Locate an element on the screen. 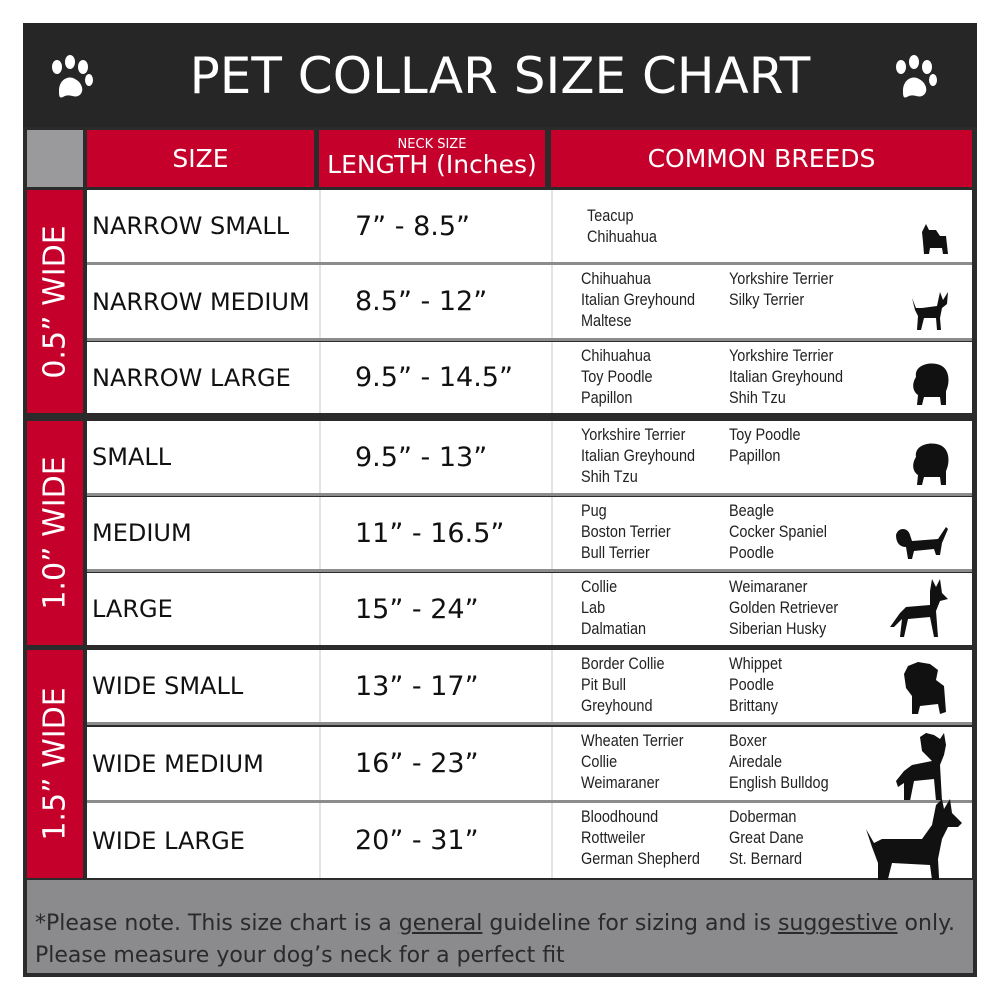 Image resolution: width=1000 pixels, height=1000 pixels. breeds-column-2: Doberman Great Dane St. Bernard is located at coordinates (766, 837).